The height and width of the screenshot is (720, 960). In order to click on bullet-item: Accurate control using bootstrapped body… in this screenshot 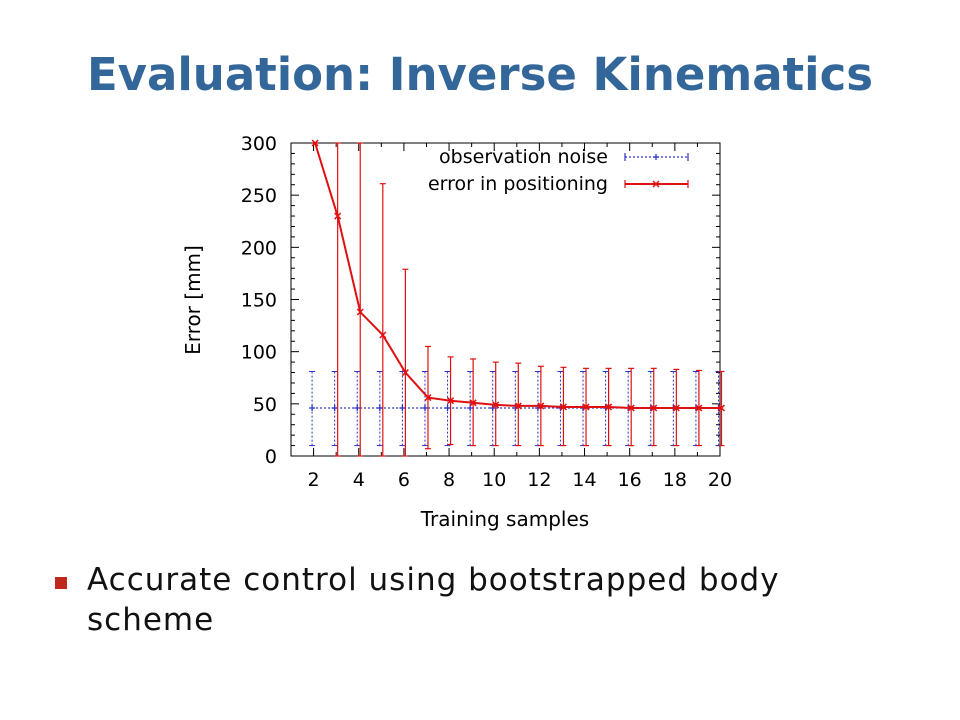, I will do `click(433, 600)`.